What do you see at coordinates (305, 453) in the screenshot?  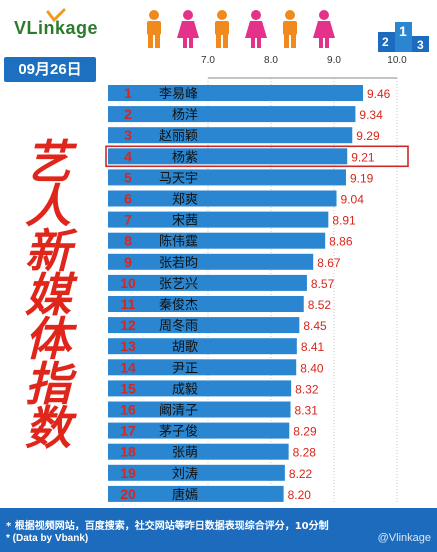 I see `value-label: 8.28` at bounding box center [305, 453].